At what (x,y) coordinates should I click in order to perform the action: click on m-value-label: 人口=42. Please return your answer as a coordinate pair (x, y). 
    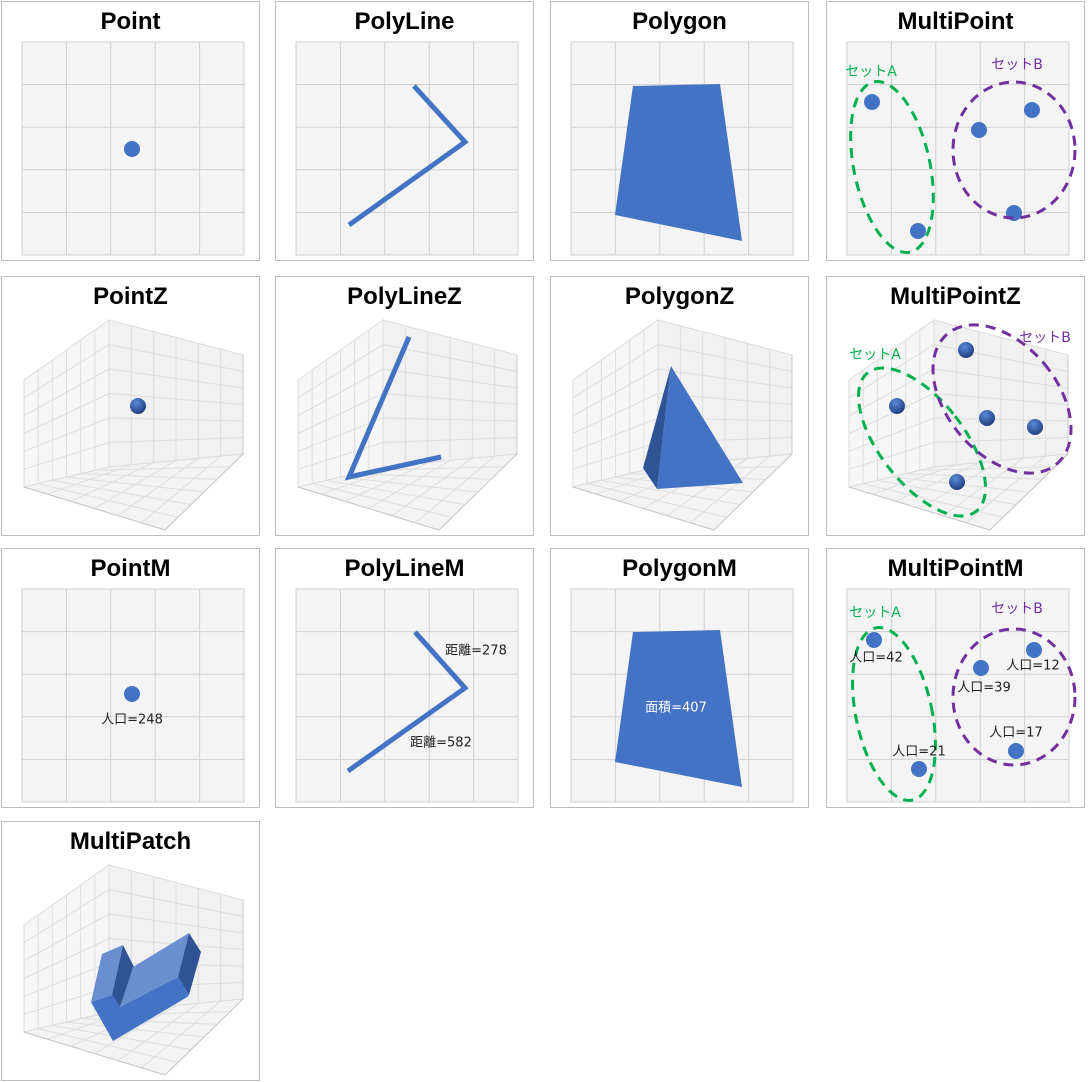
    Looking at the image, I should click on (876, 658).